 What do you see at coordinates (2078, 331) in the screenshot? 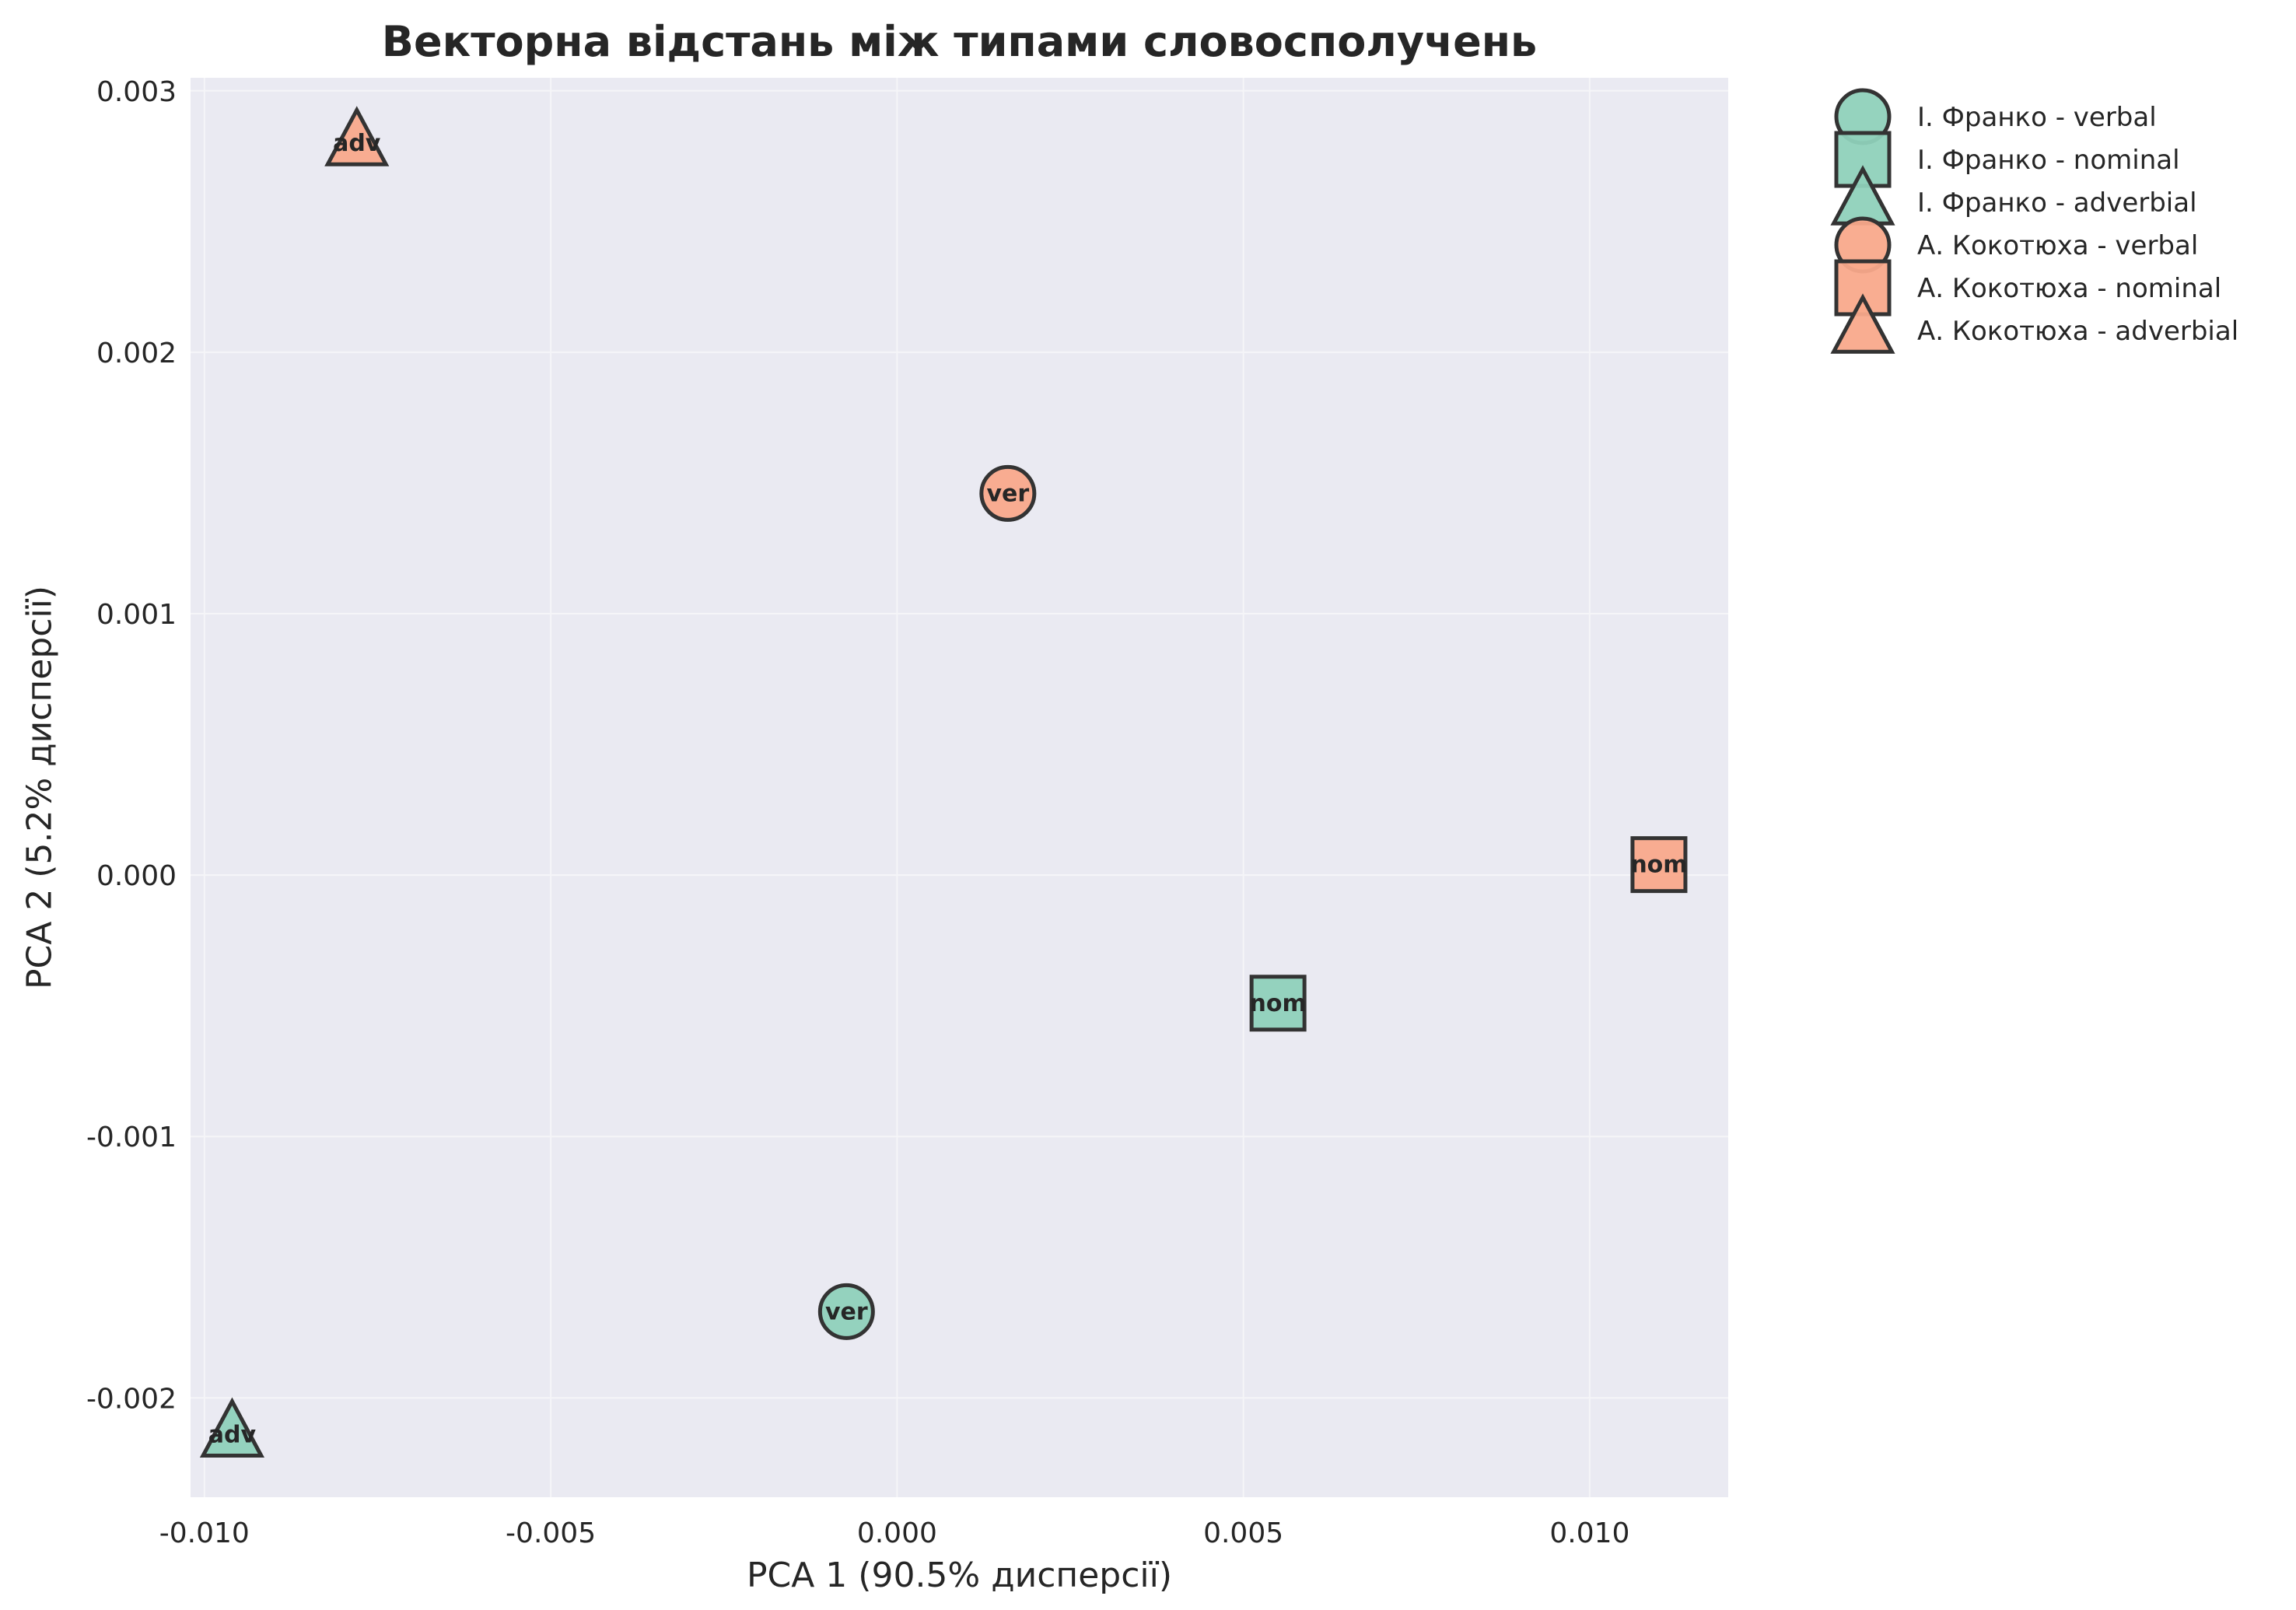
I see `legend-entry-label: А. Кокотюха - adverbial` at bounding box center [2078, 331].